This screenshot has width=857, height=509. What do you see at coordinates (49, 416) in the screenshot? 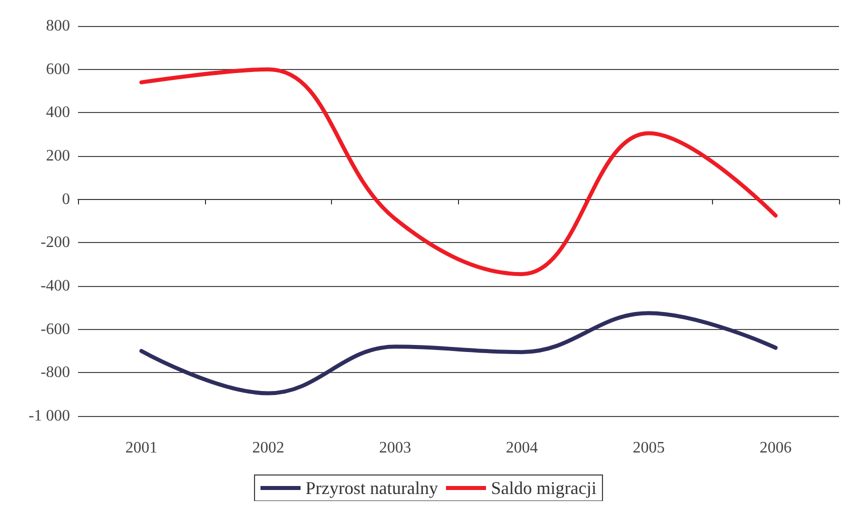
I see `y-tick-label: -1 000` at bounding box center [49, 416].